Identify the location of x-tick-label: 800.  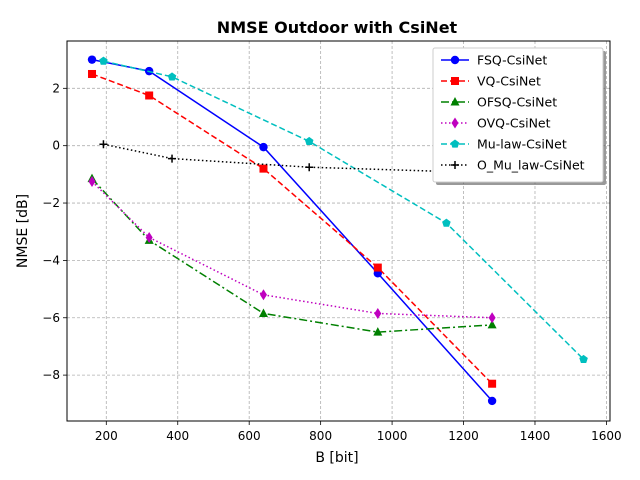
(320, 436).